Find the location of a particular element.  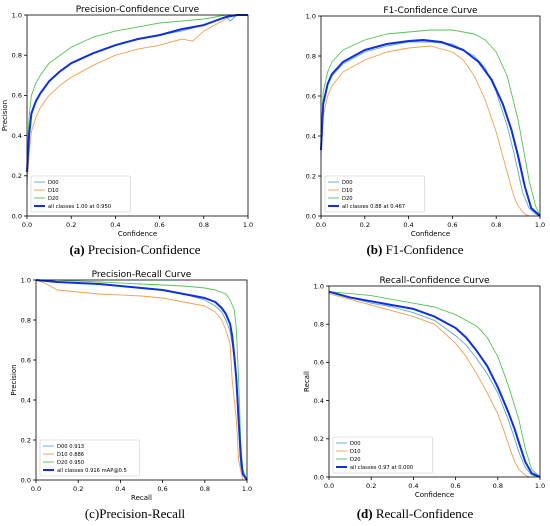

legend-label: D00 0.913 is located at coordinates (70, 447).